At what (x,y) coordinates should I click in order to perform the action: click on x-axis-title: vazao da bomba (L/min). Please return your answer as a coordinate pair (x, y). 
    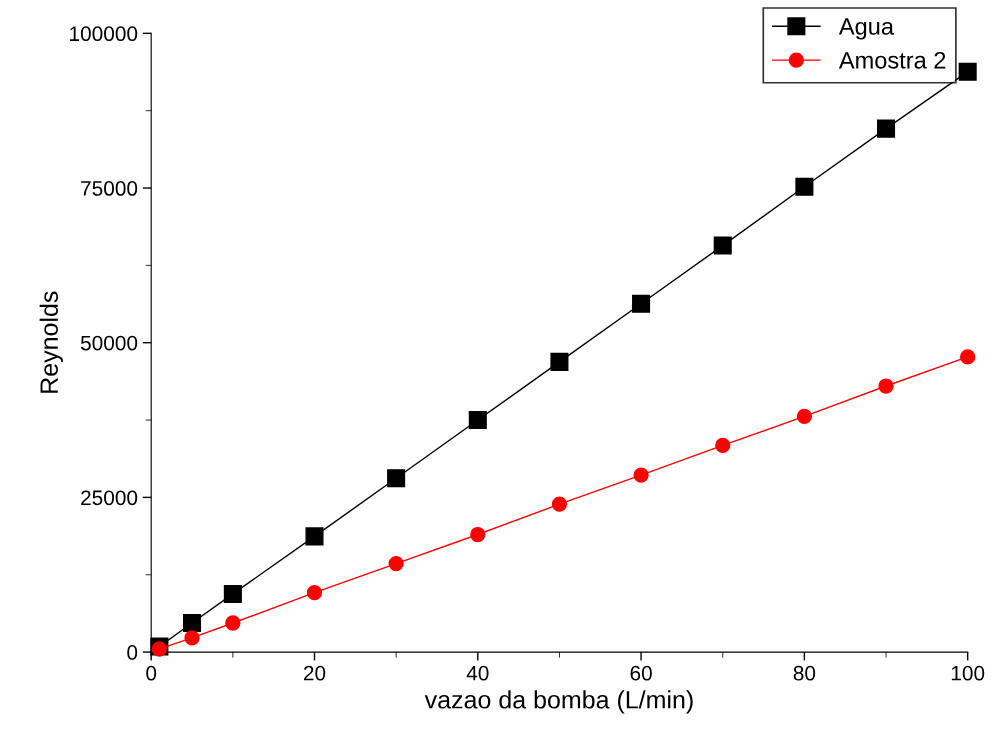
    Looking at the image, I should click on (558, 702).